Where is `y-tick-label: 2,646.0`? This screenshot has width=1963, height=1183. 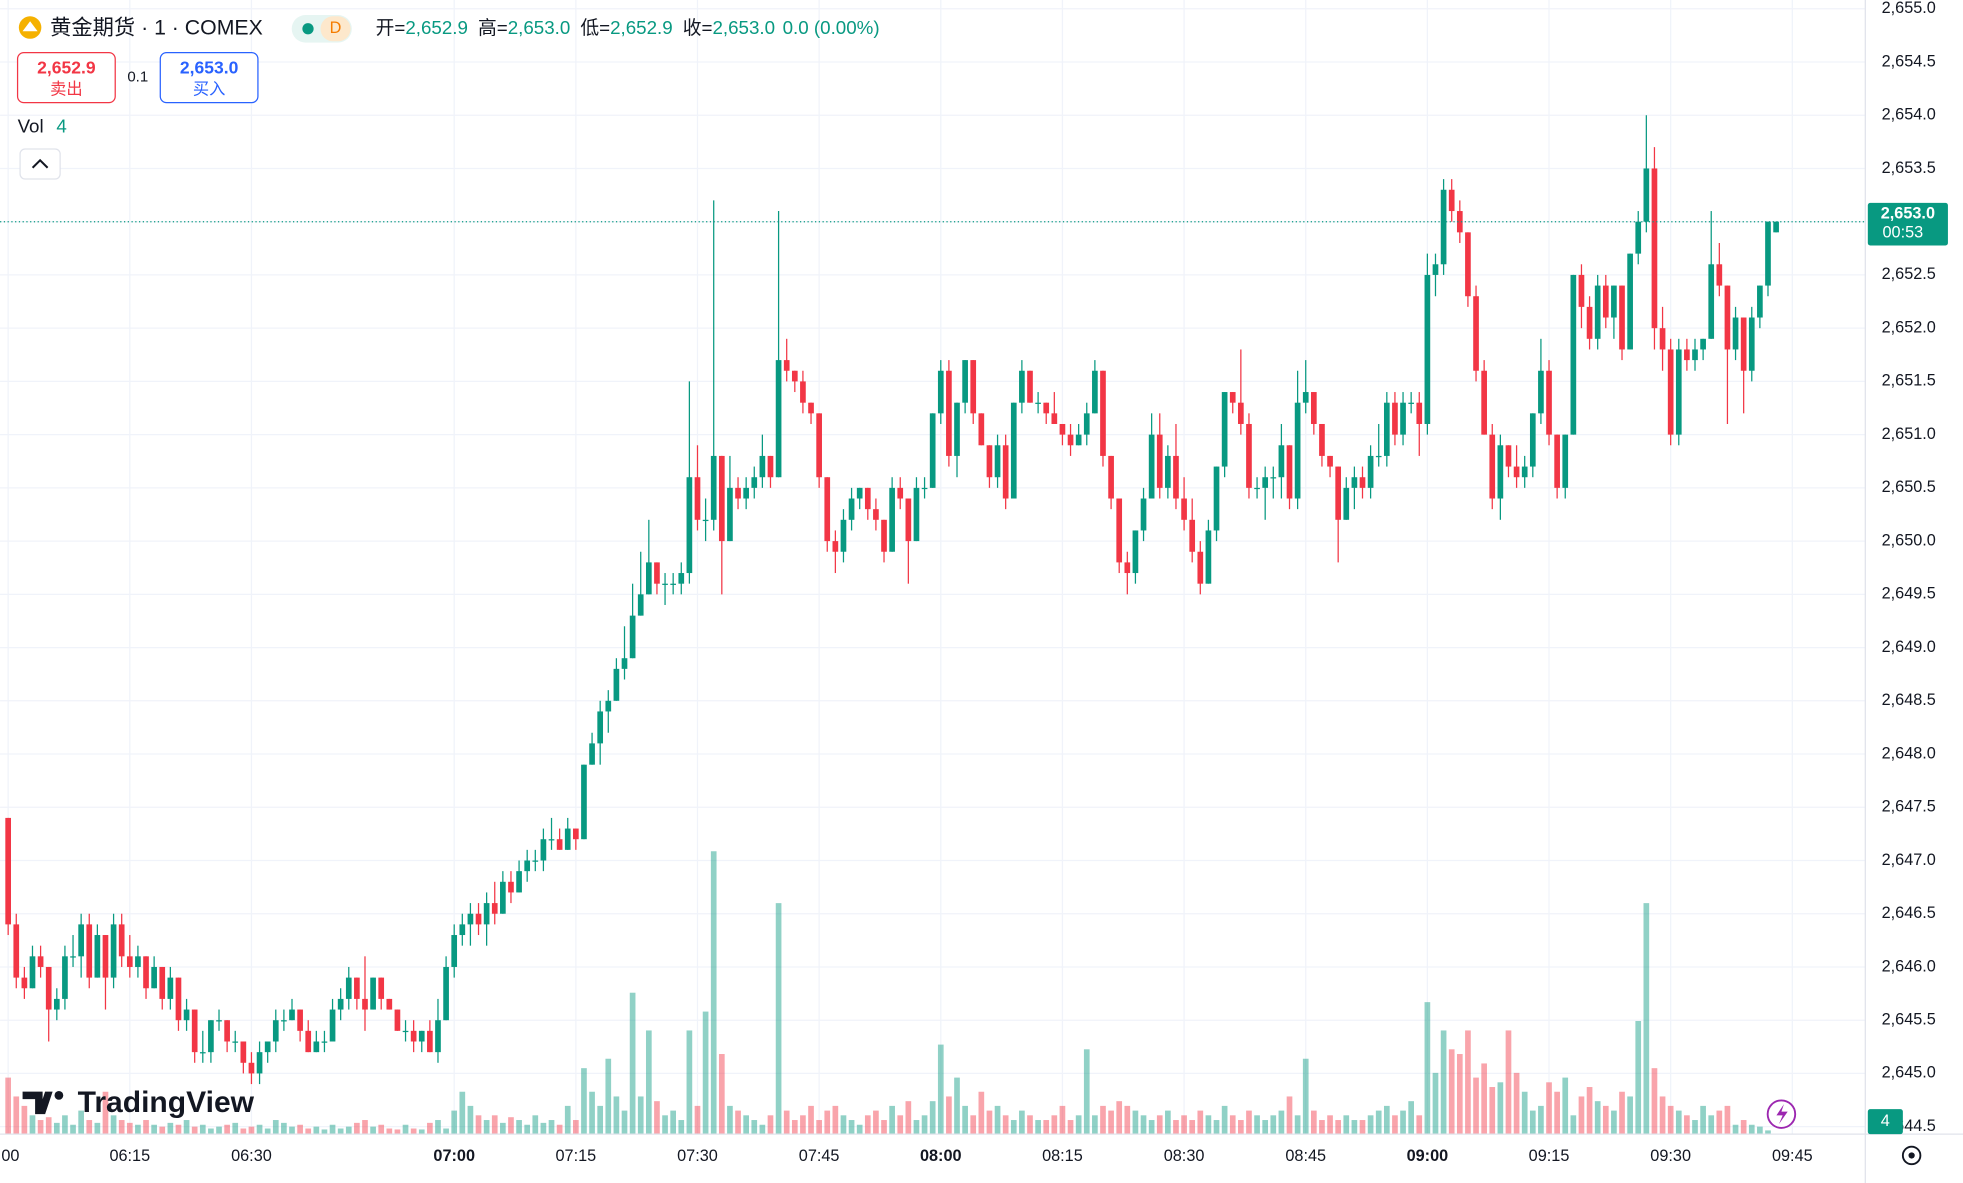
y-tick-label: 2,646.0 is located at coordinates (1909, 966).